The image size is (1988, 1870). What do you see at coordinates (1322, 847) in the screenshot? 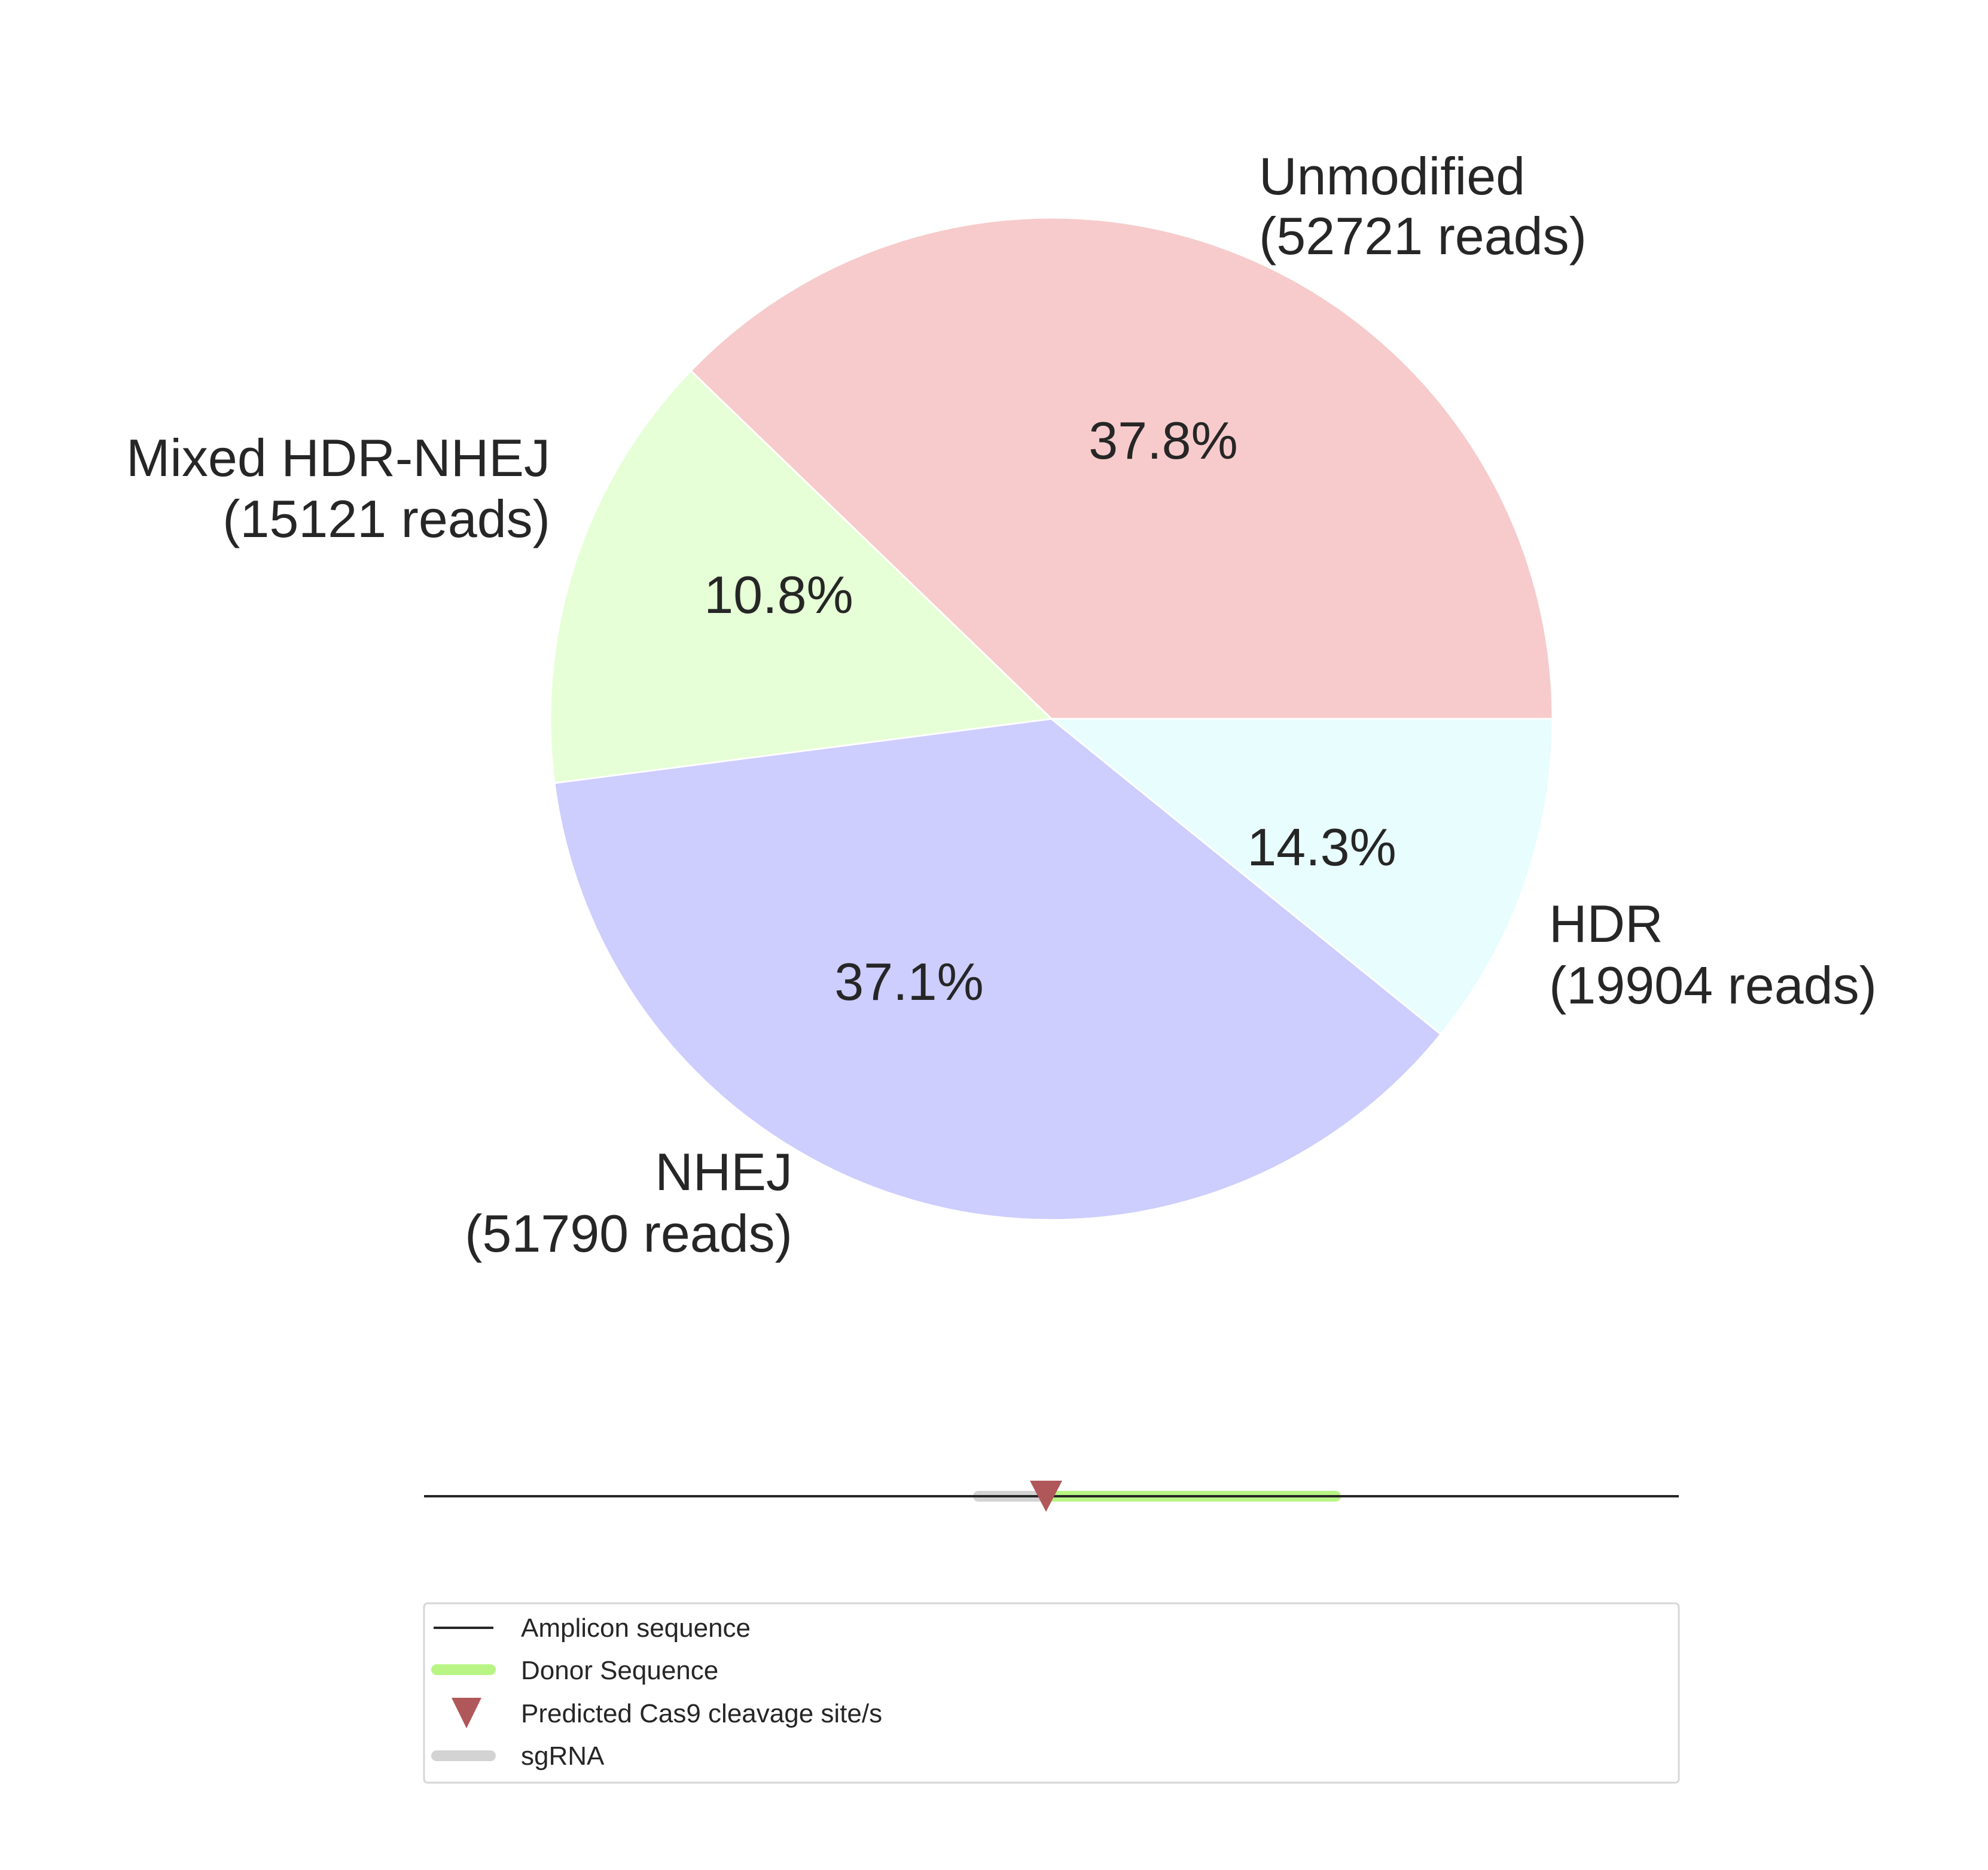
I see `slice-percent-hdr: 14.3%` at bounding box center [1322, 847].